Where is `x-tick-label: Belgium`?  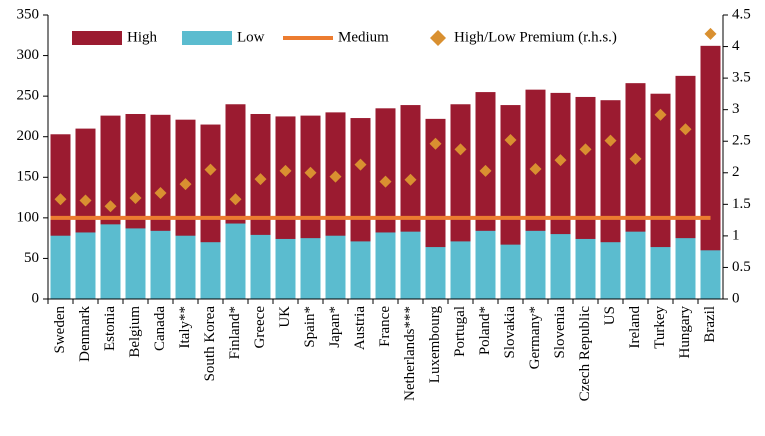 x-tick-label: Belgium is located at coordinates (135, 332).